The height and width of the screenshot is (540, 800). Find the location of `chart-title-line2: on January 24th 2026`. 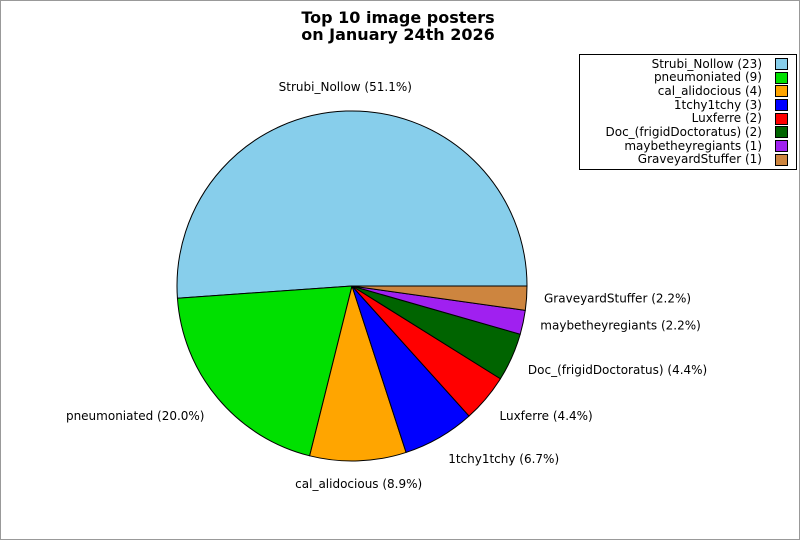

chart-title-line2: on January 24th 2026 is located at coordinates (398, 34).